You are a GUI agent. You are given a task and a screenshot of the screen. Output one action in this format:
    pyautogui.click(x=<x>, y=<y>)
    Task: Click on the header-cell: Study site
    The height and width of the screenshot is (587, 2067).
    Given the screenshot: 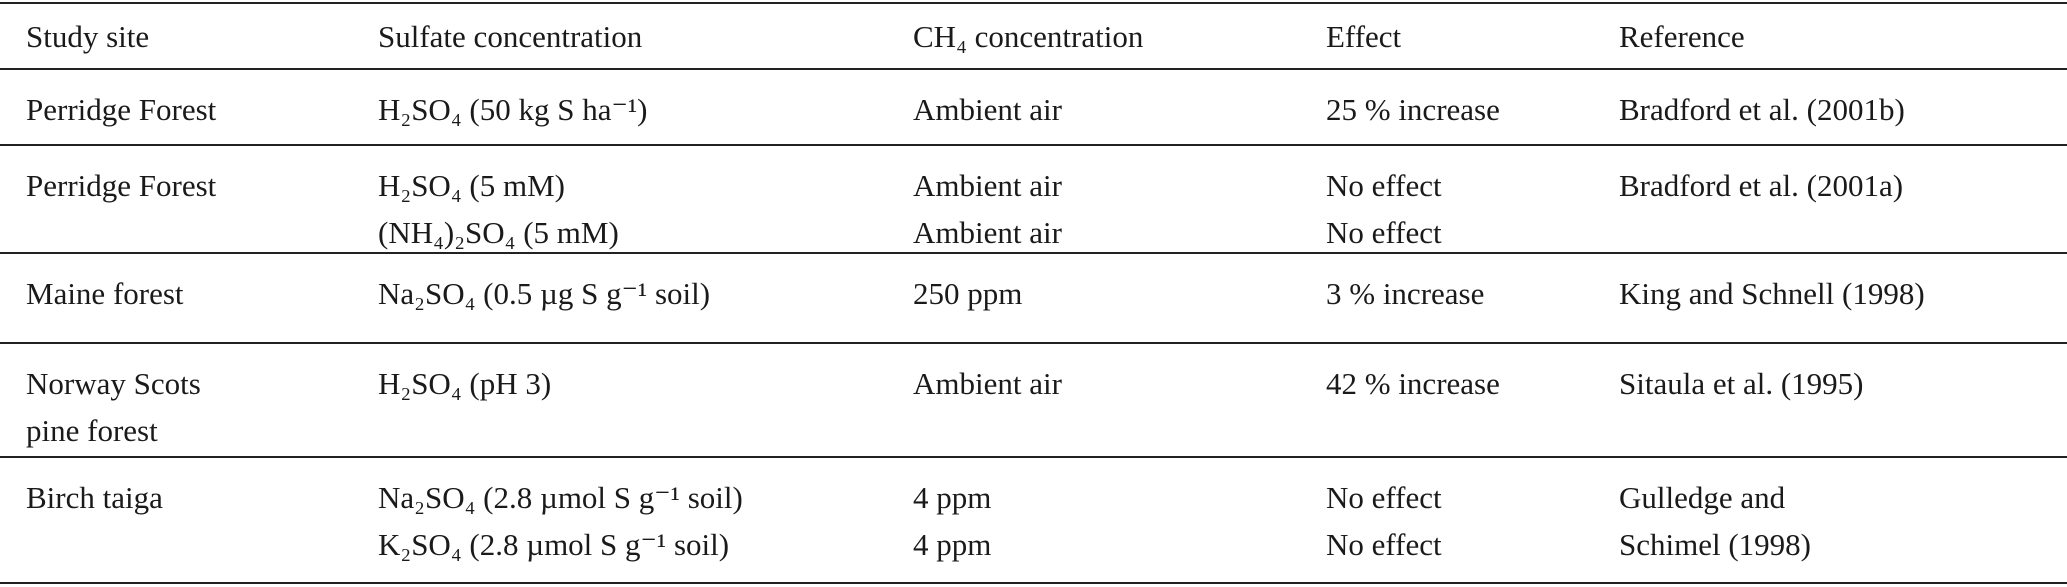 What is the action you would take?
    pyautogui.click(x=88, y=36)
    